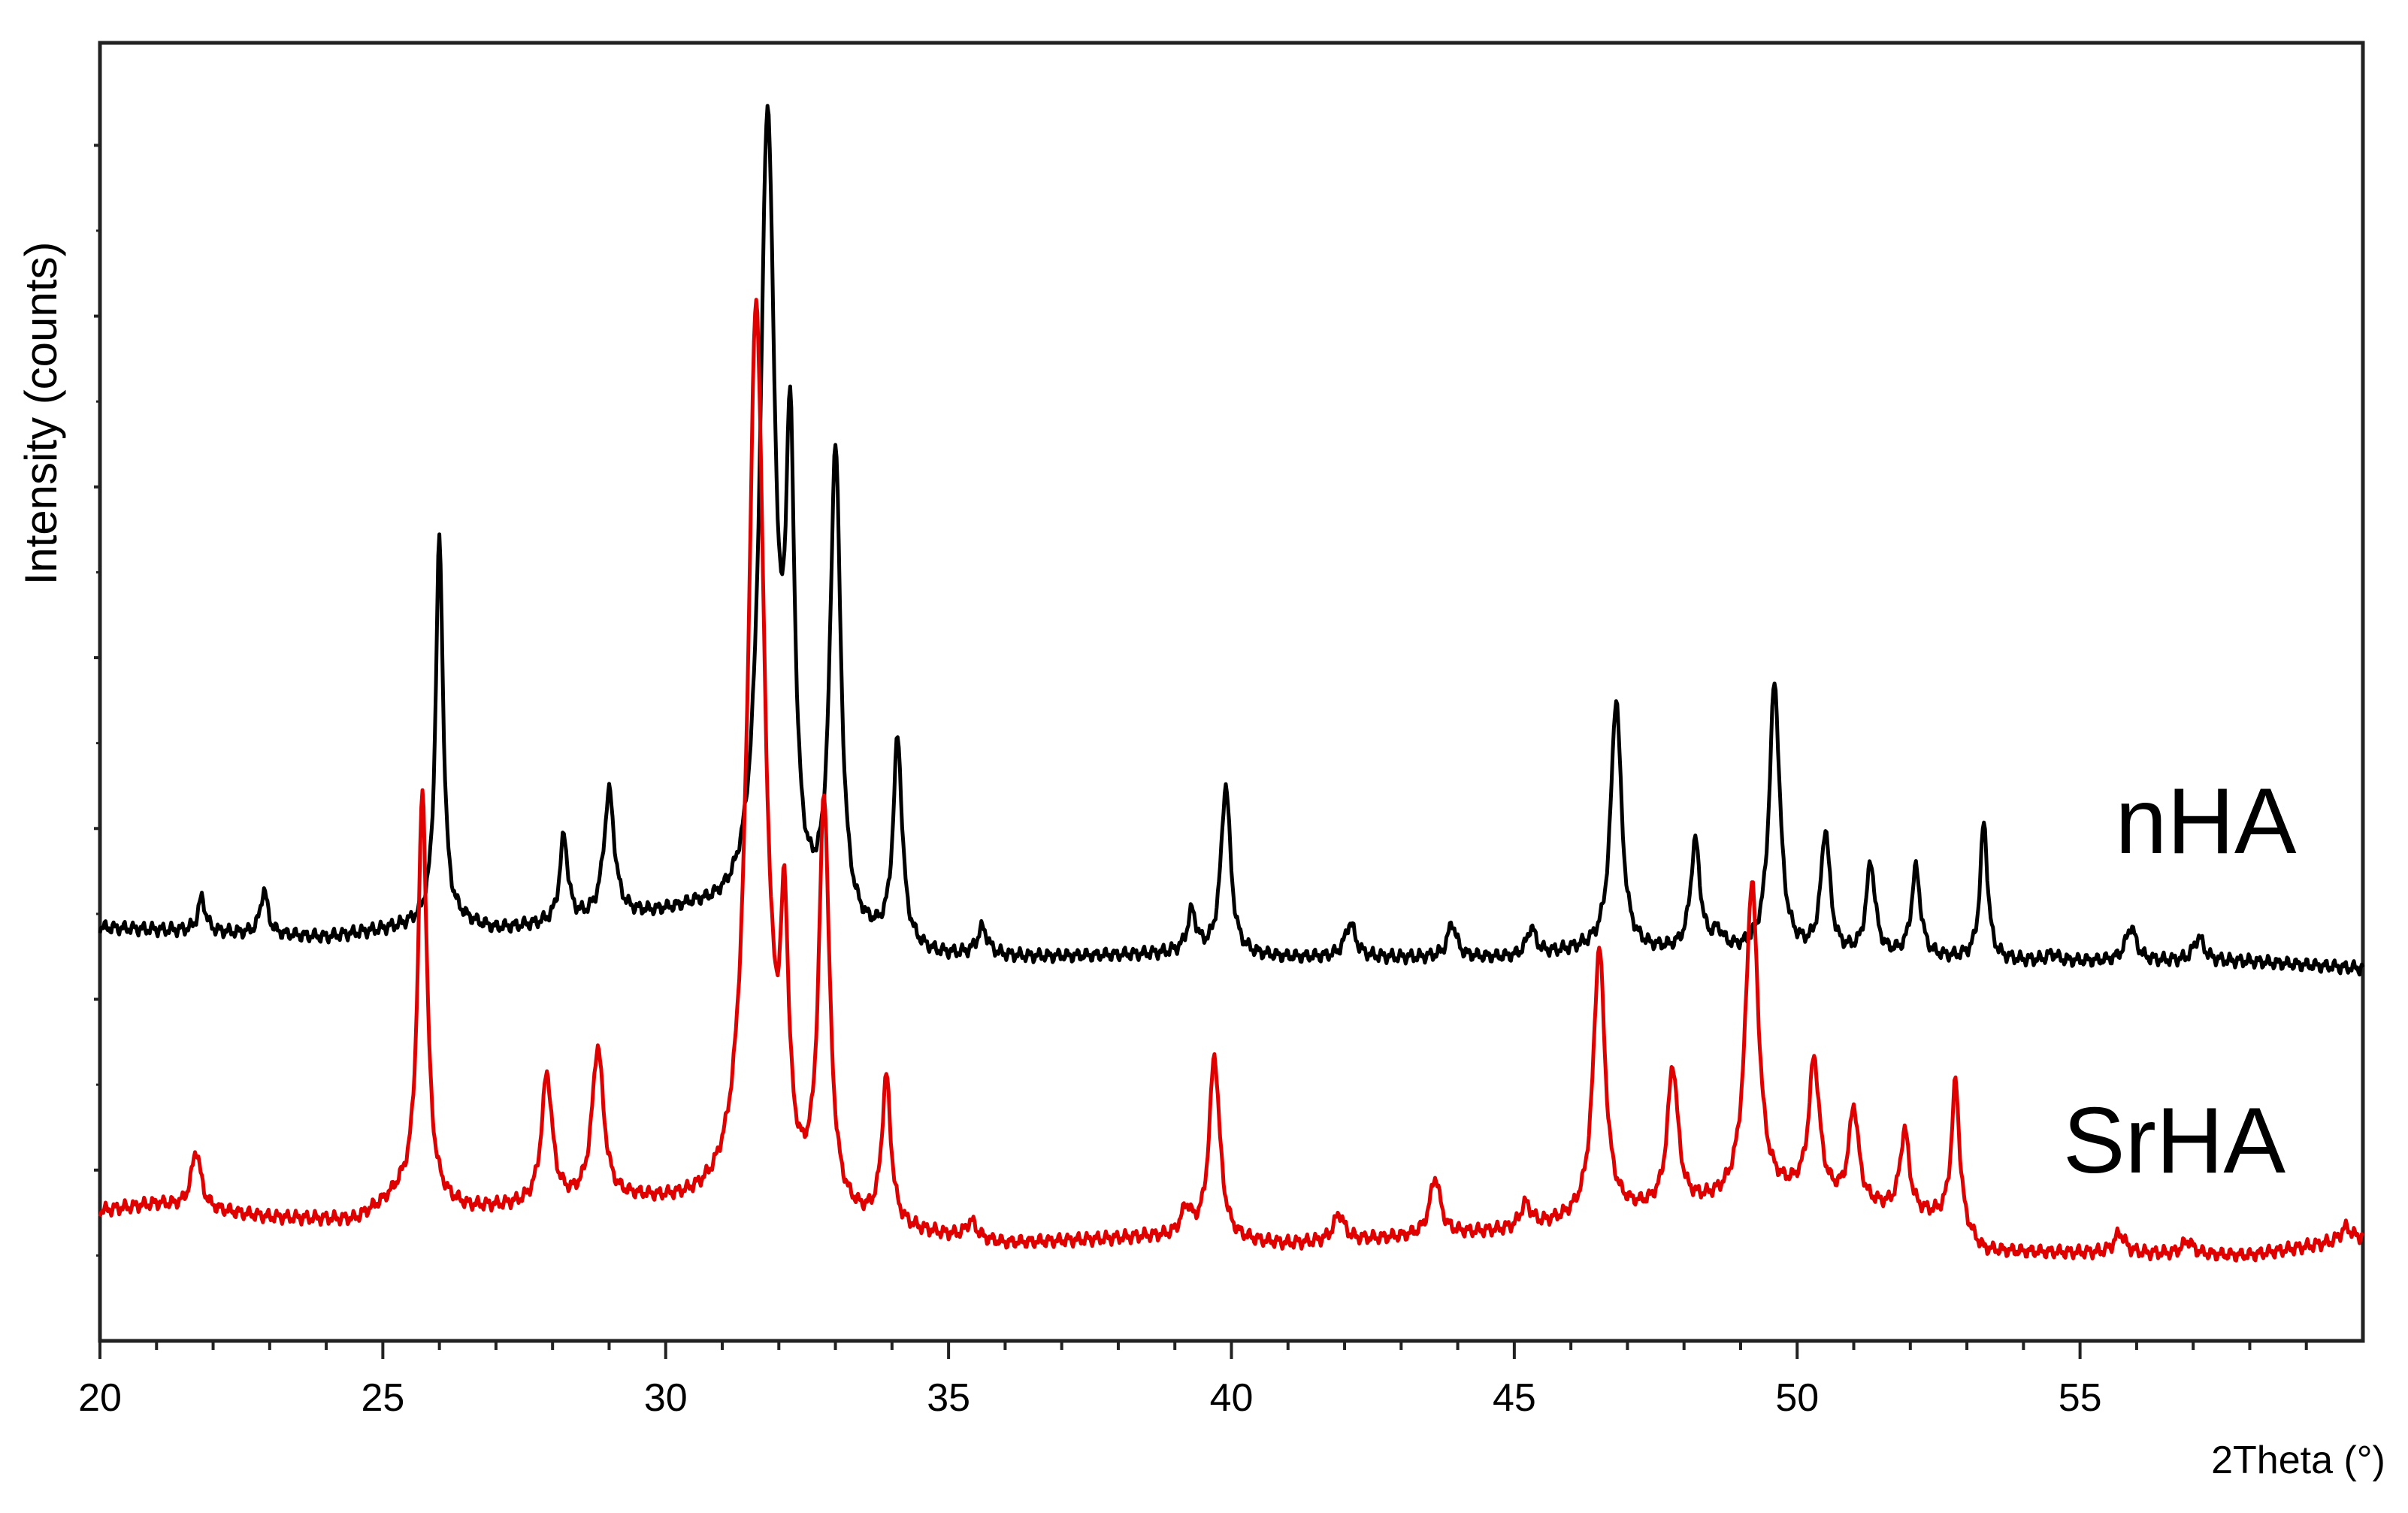 This screenshot has width=2408, height=1513. I want to click on x-tick-label: 55, so click(2080, 1398).